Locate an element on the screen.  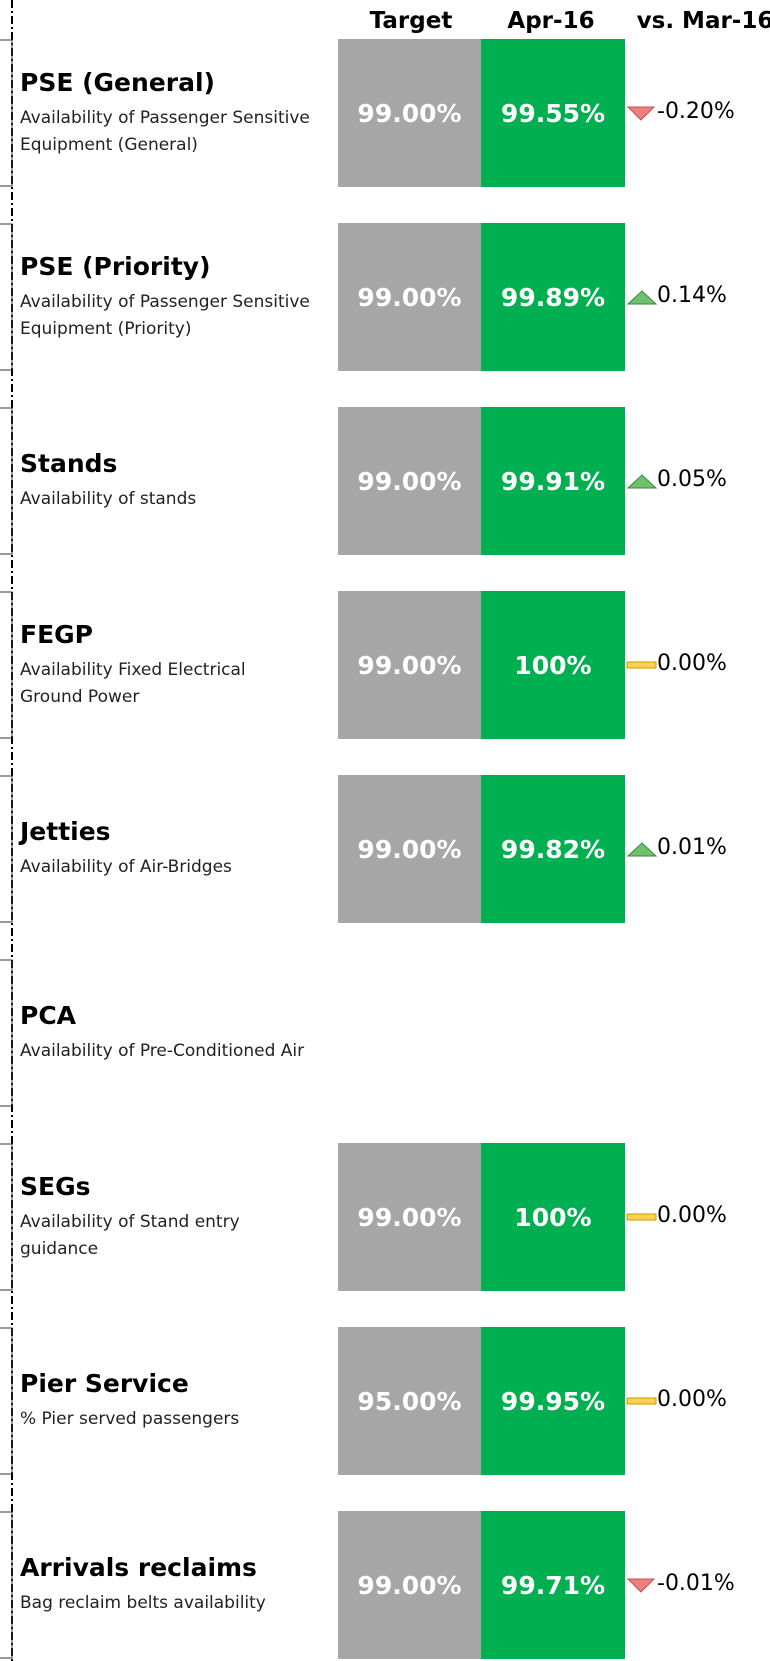
actual-cell: 99.71% is located at coordinates (553, 1585).